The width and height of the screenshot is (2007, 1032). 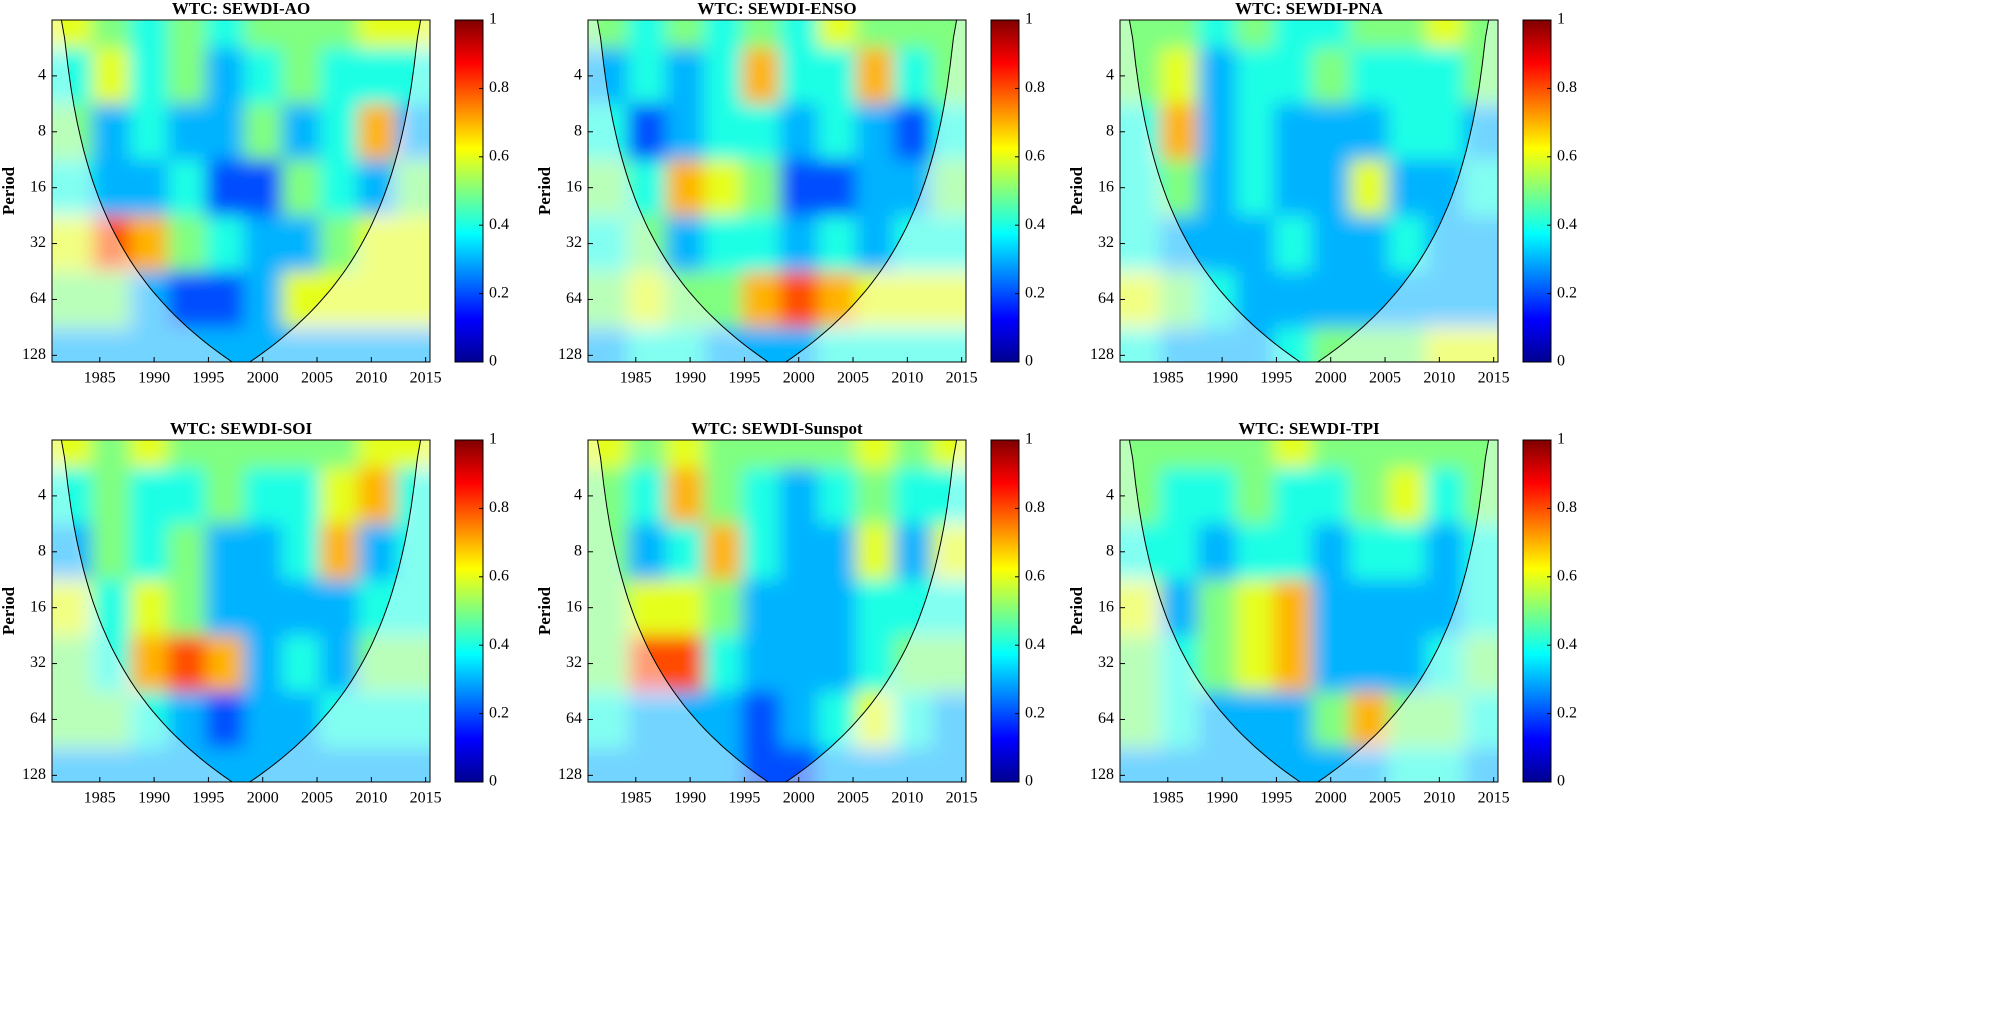 What do you see at coordinates (574, 662) in the screenshot?
I see `y-tick-label: 32` at bounding box center [574, 662].